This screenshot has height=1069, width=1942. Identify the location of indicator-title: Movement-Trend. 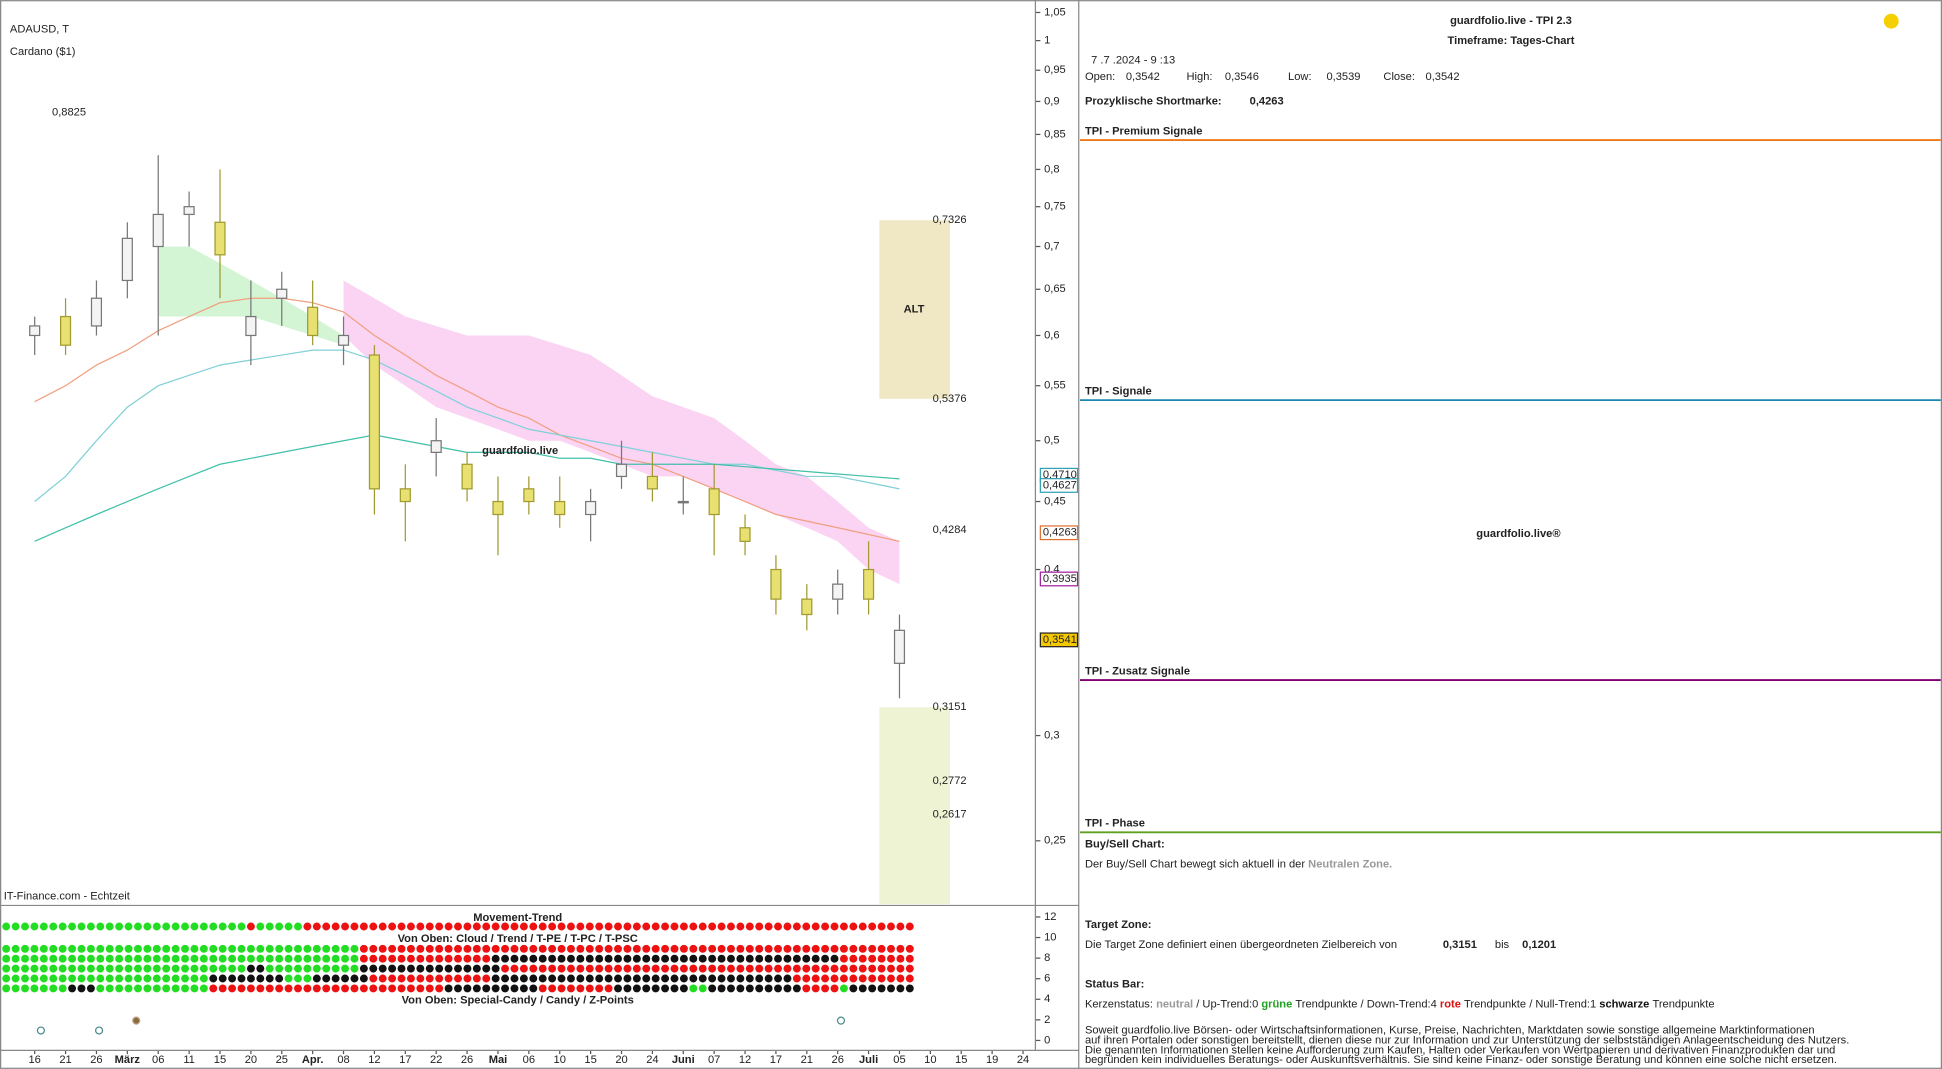
(517, 918).